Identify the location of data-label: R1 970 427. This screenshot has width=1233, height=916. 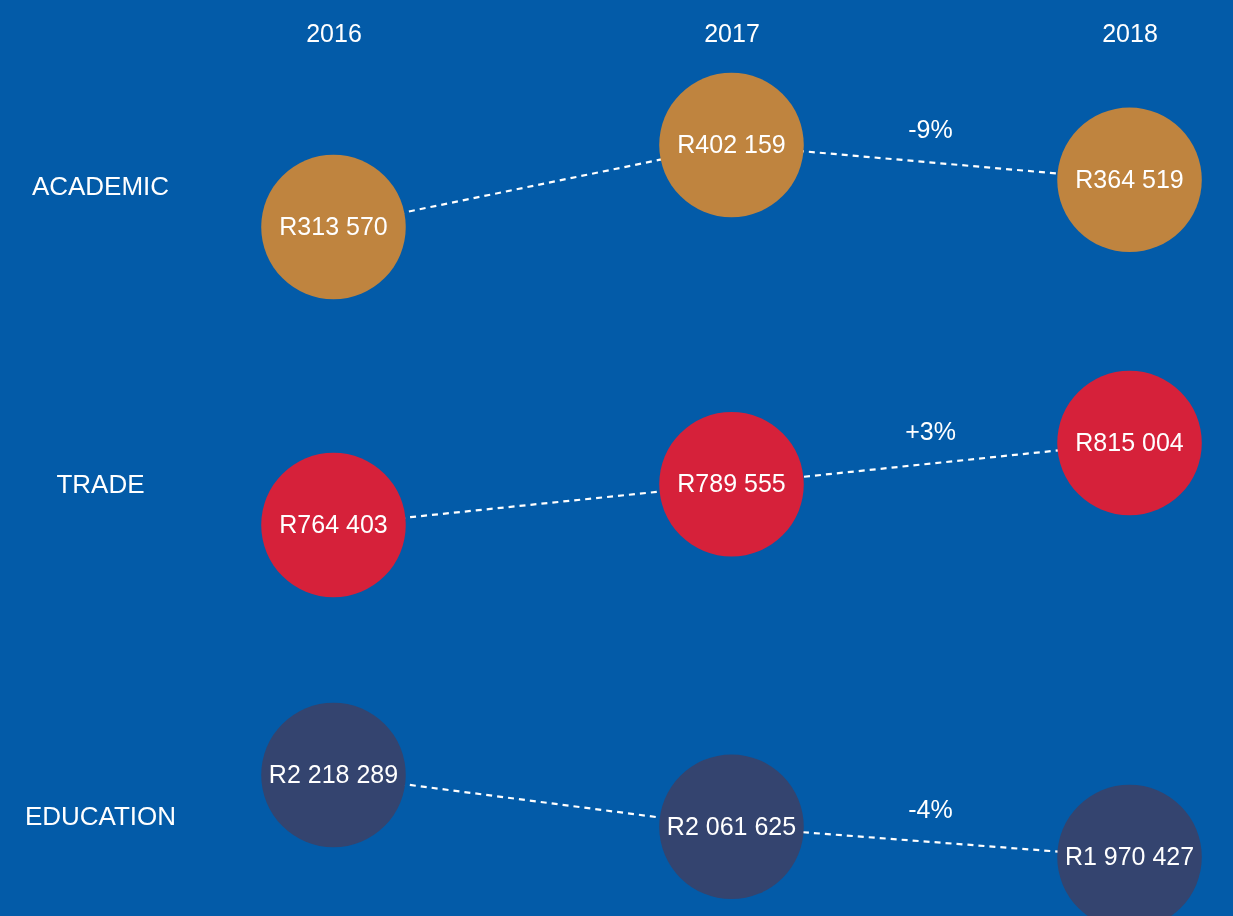
(1129, 856).